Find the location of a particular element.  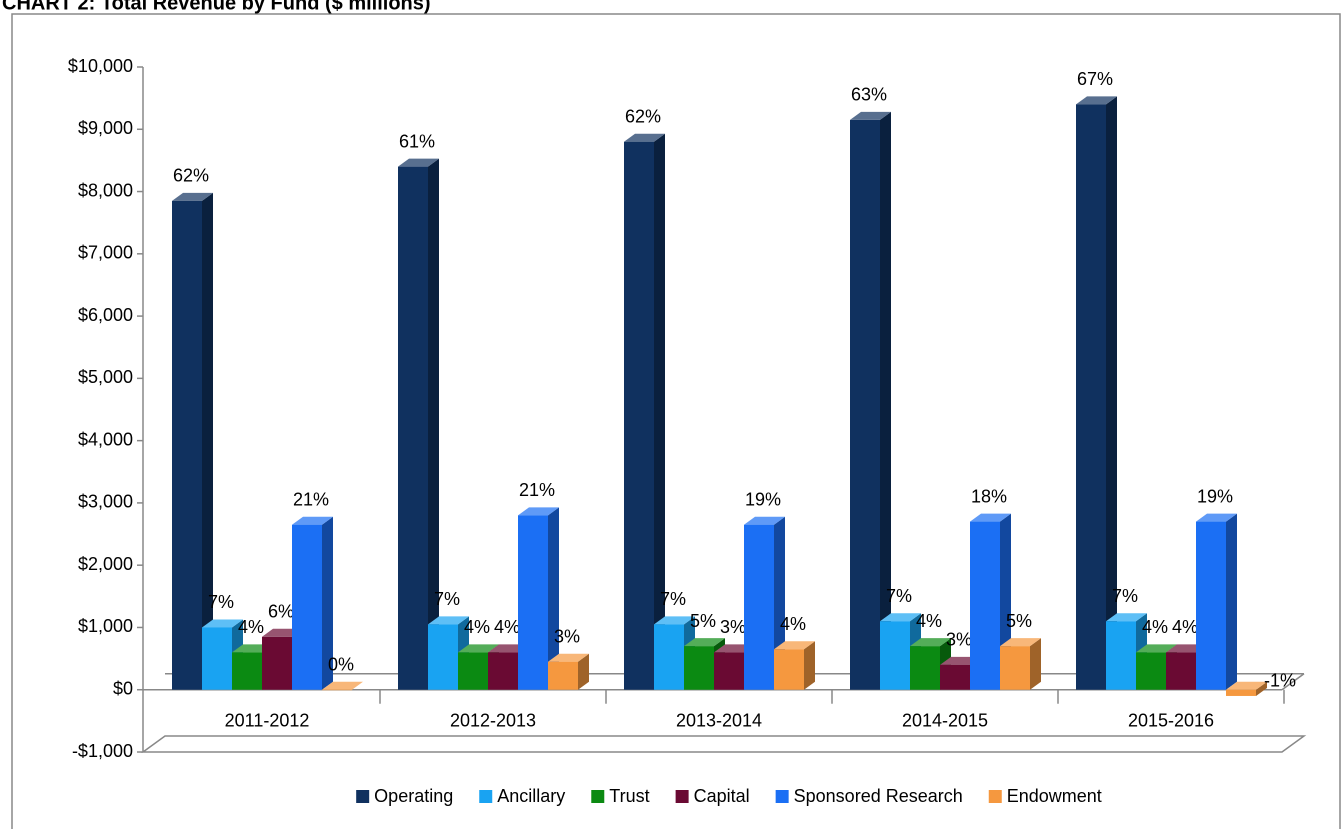

y-tick-label: $8,000 is located at coordinates (105, 190).